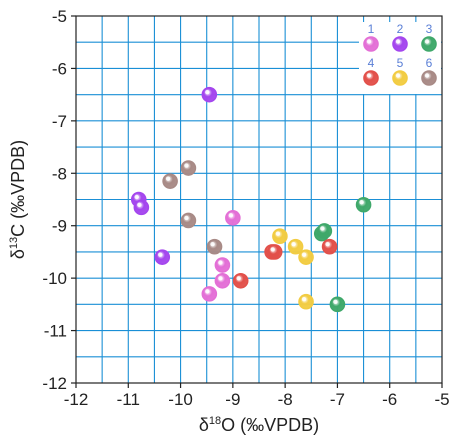 The height and width of the screenshot is (443, 452). What do you see at coordinates (18, 254) in the screenshot?
I see `y-axis-label-prefix: δ` at bounding box center [18, 254].